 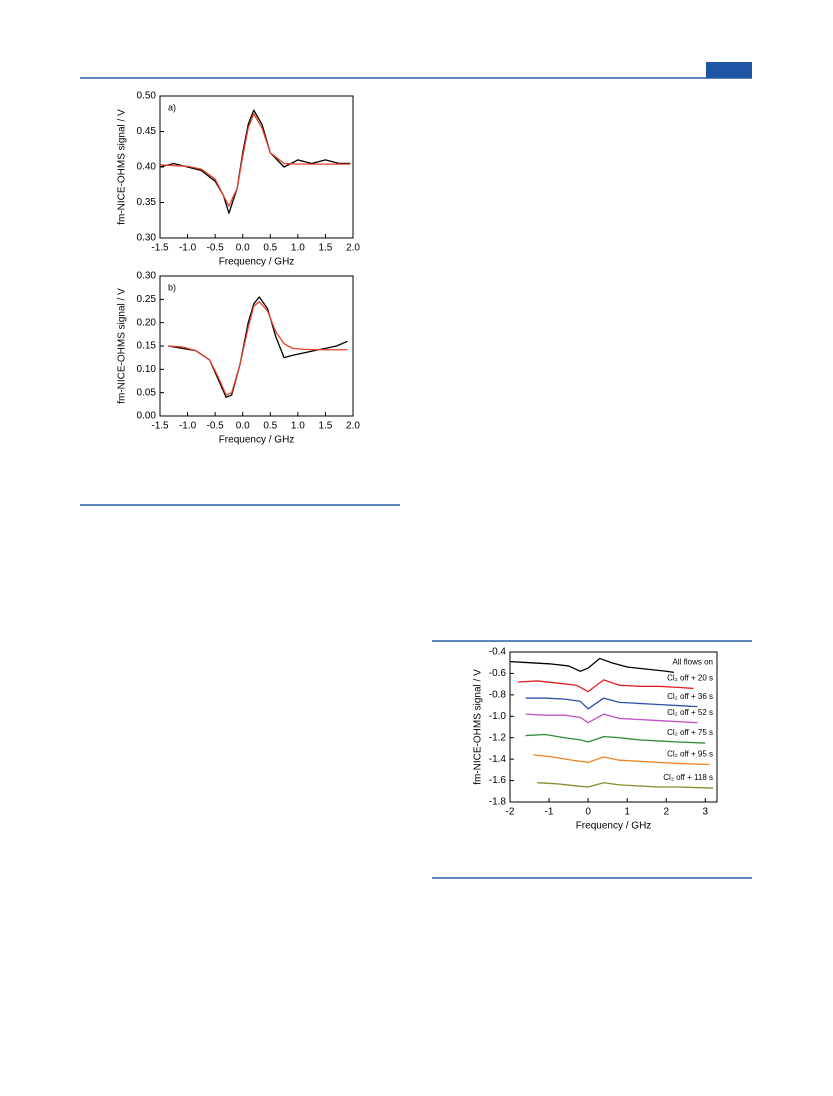 What do you see at coordinates (172, 287) in the screenshot?
I see `panel-label: b)` at bounding box center [172, 287].